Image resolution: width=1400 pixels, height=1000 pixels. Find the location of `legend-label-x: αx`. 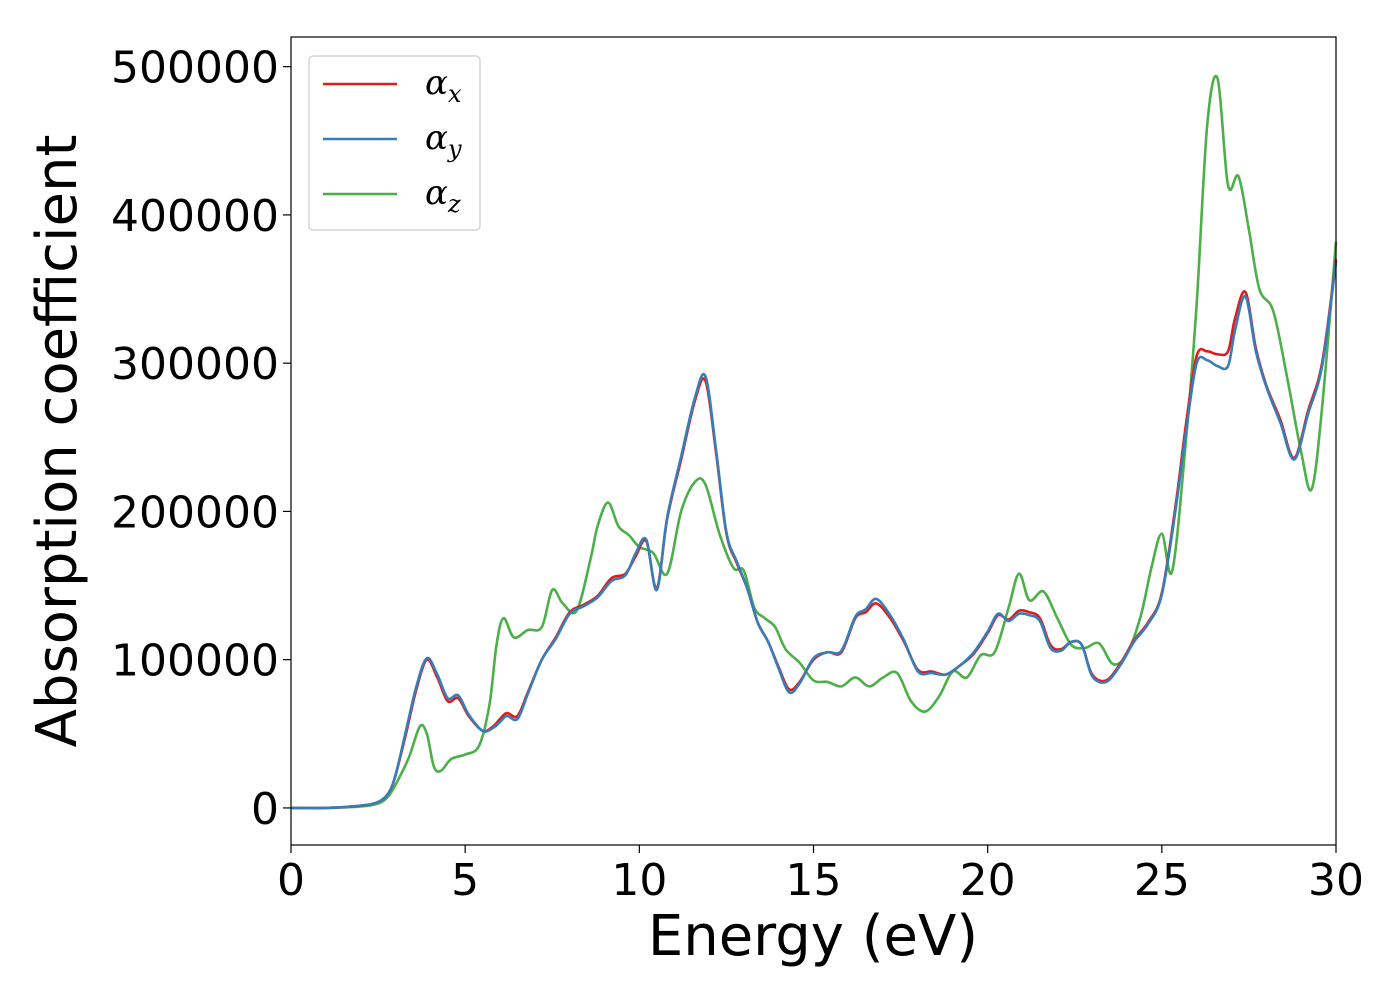

legend-label-x: αx is located at coordinates (443, 85).